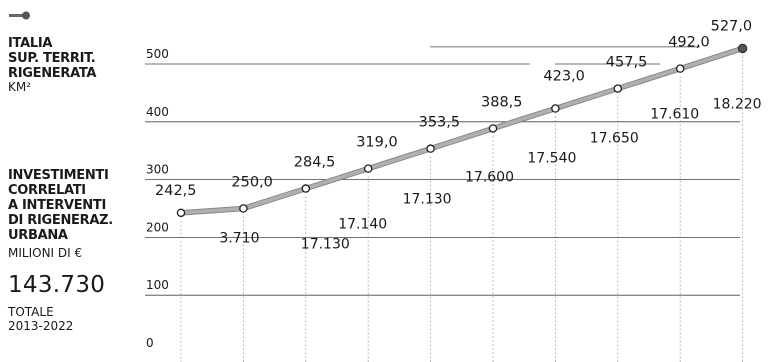  What do you see at coordinates (19, 15) in the screenshot?
I see `key-icon` at bounding box center [19, 15].